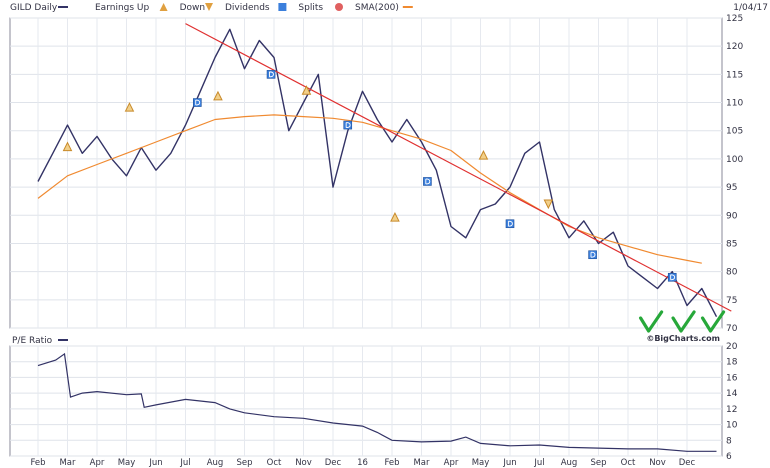 The width and height of the screenshot is (770, 468). Describe the element at coordinates (32, 341) in the screenshot. I see `pe-title: P/E Ratio` at that location.